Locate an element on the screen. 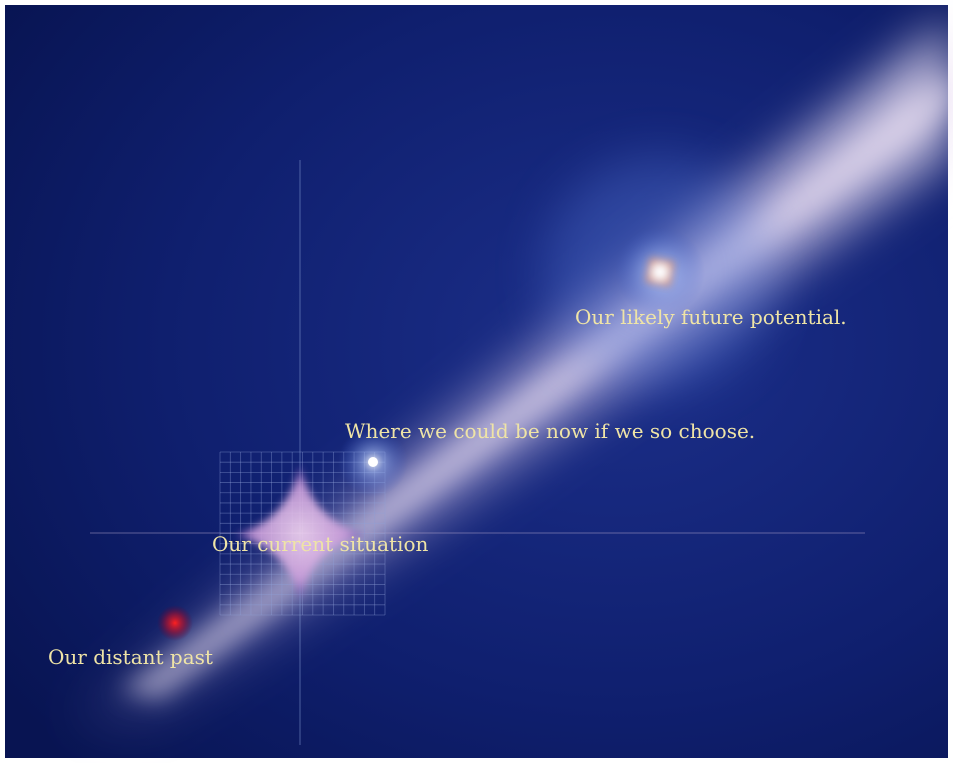  past-dot is located at coordinates (175, 623).